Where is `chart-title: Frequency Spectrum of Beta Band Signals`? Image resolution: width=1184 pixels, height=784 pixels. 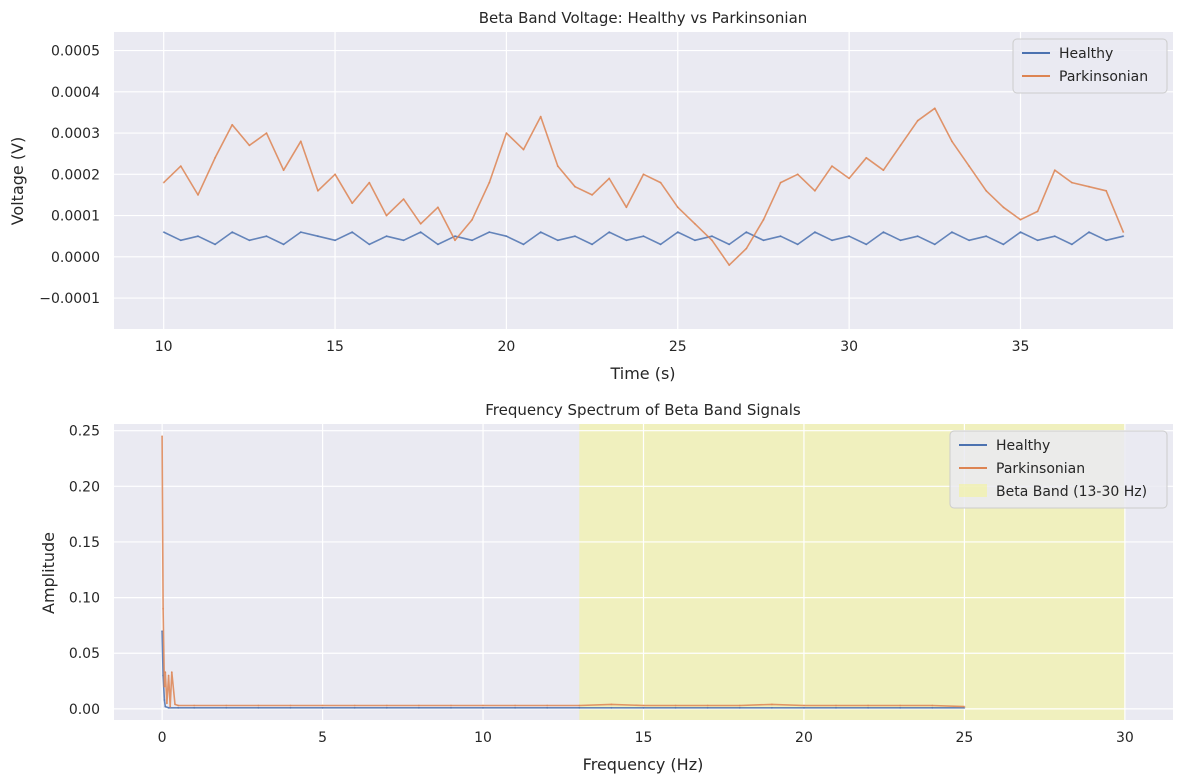 chart-title: Frequency Spectrum of Beta Band Signals is located at coordinates (643, 410).